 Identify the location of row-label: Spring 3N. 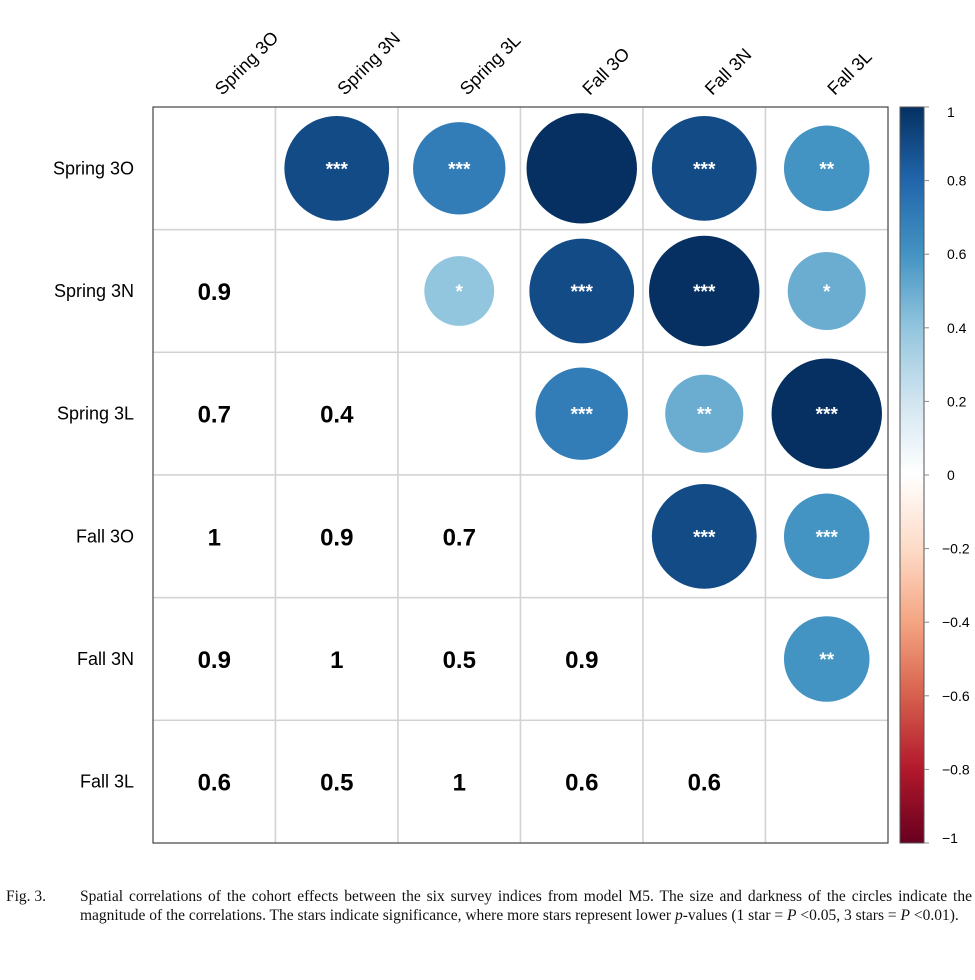
(94, 291).